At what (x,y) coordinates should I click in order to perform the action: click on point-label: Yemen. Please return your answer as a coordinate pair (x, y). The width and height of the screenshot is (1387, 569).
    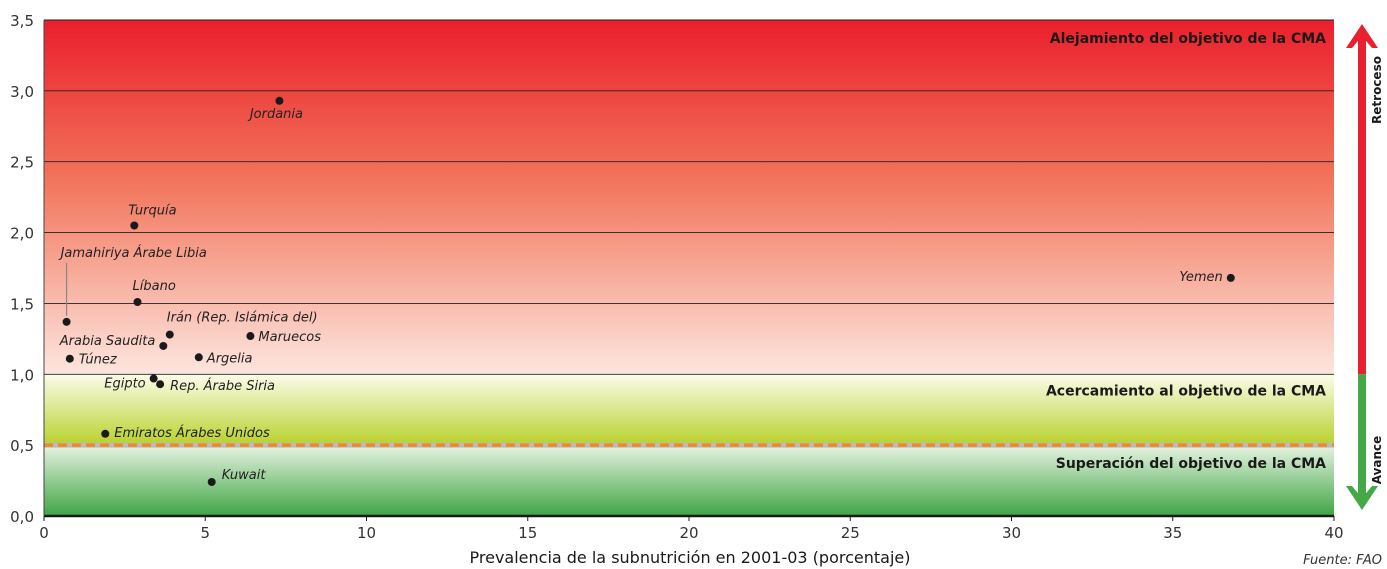
    Looking at the image, I should click on (1200, 277).